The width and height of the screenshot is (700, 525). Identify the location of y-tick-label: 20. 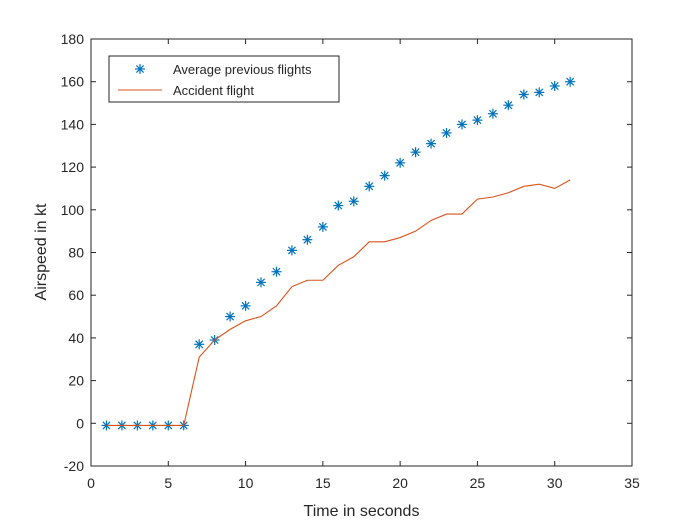
(76, 381).